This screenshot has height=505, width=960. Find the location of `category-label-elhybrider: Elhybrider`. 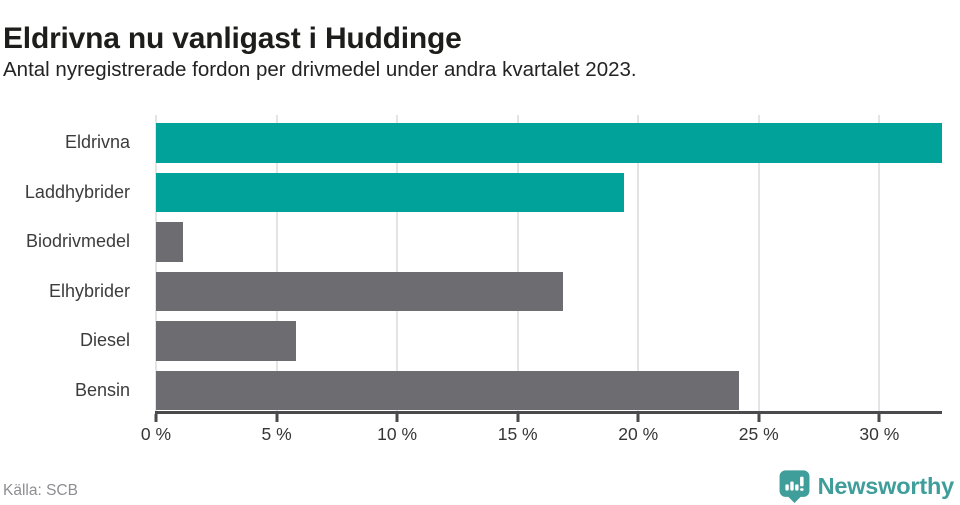

category-label-elhybrider: Elhybrider is located at coordinates (89, 290).